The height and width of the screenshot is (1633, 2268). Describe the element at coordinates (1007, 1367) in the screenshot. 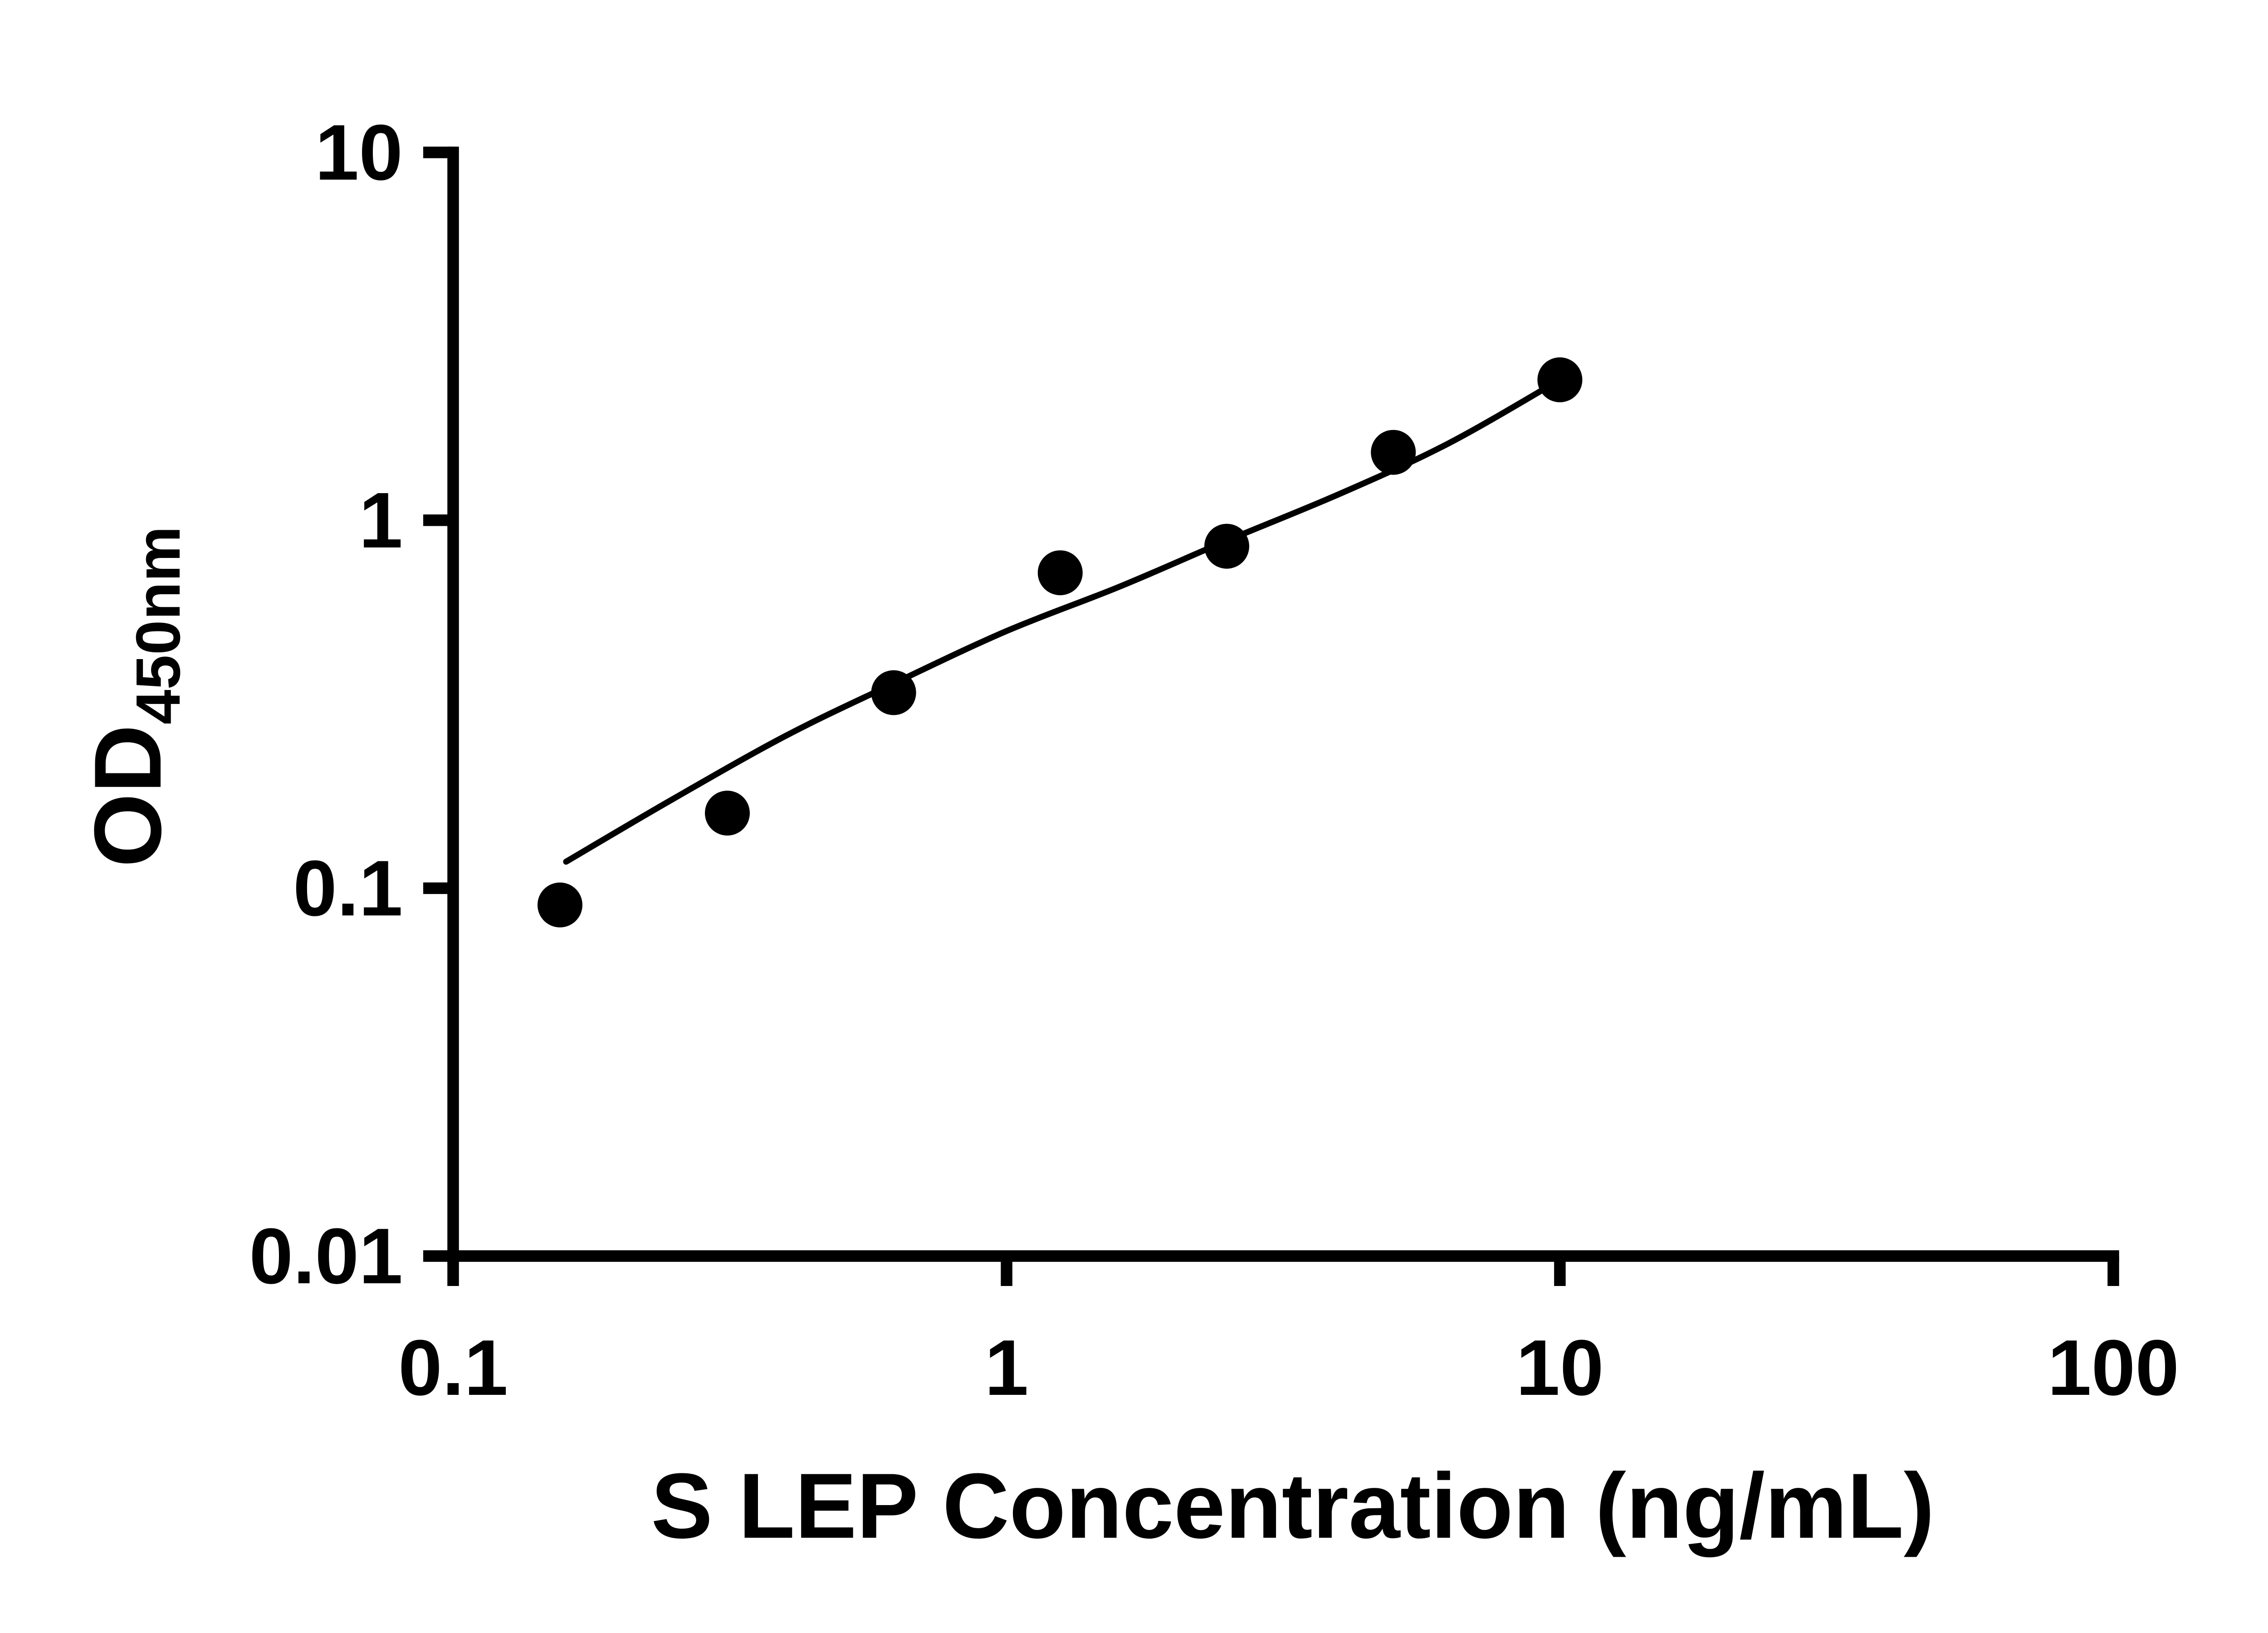

I see `x-axis-tick-label: 1` at that location.